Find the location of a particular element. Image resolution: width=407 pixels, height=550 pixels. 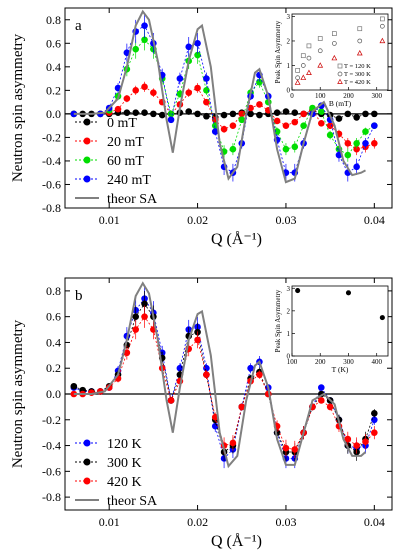

y-tick-label: 0.4 is located at coordinates (53, 342).